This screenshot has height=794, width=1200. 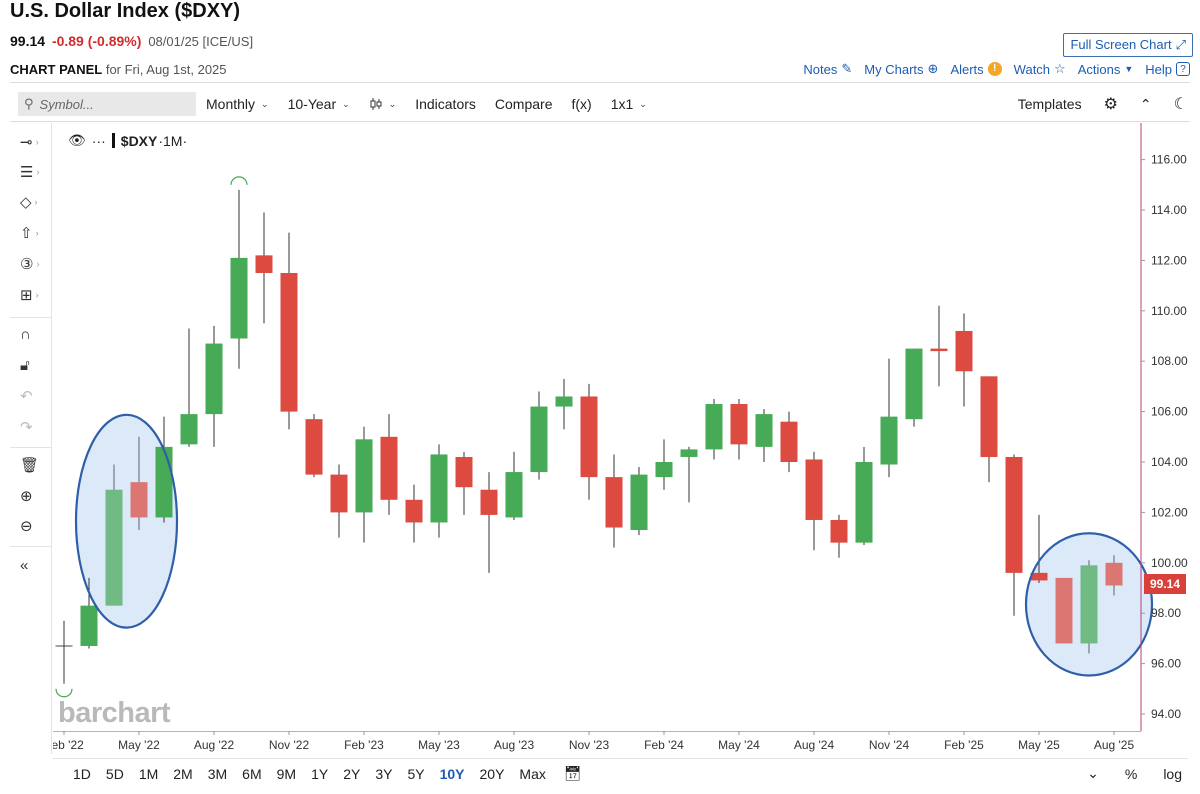 I want to click on percent-toggle: %, so click(x=1131, y=773).